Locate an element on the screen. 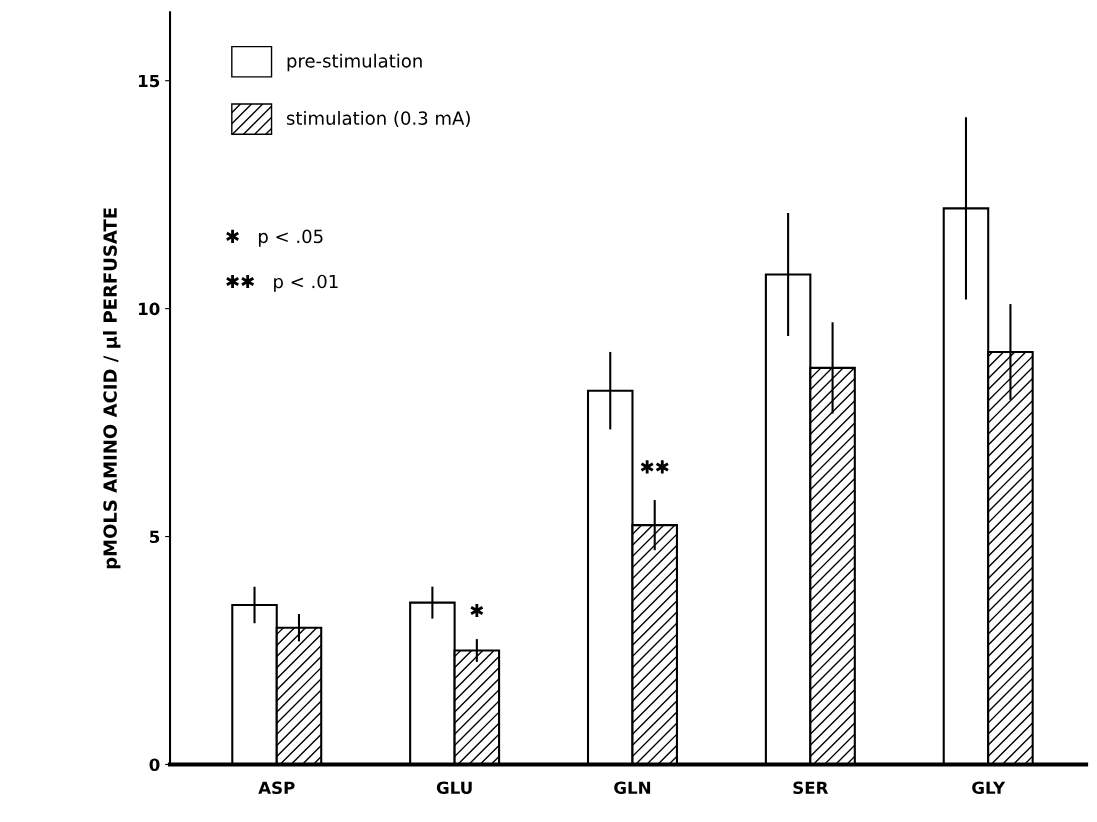 The image size is (1097, 822). annotation: ✱ p < .05 is located at coordinates (274, 238).